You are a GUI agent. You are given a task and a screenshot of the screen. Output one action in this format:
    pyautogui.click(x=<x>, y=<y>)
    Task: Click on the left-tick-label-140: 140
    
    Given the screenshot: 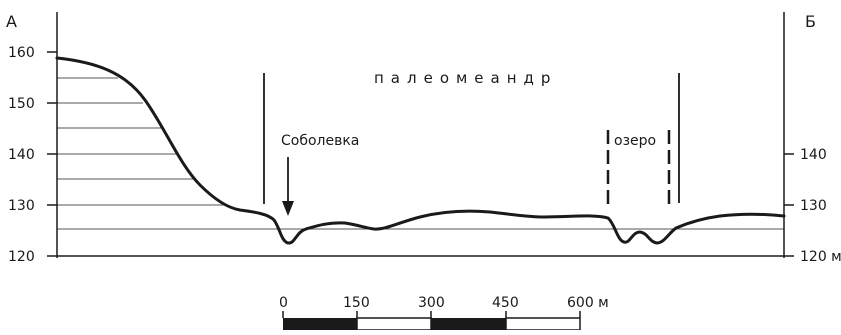 What is the action you would take?
    pyautogui.click(x=21, y=155)
    